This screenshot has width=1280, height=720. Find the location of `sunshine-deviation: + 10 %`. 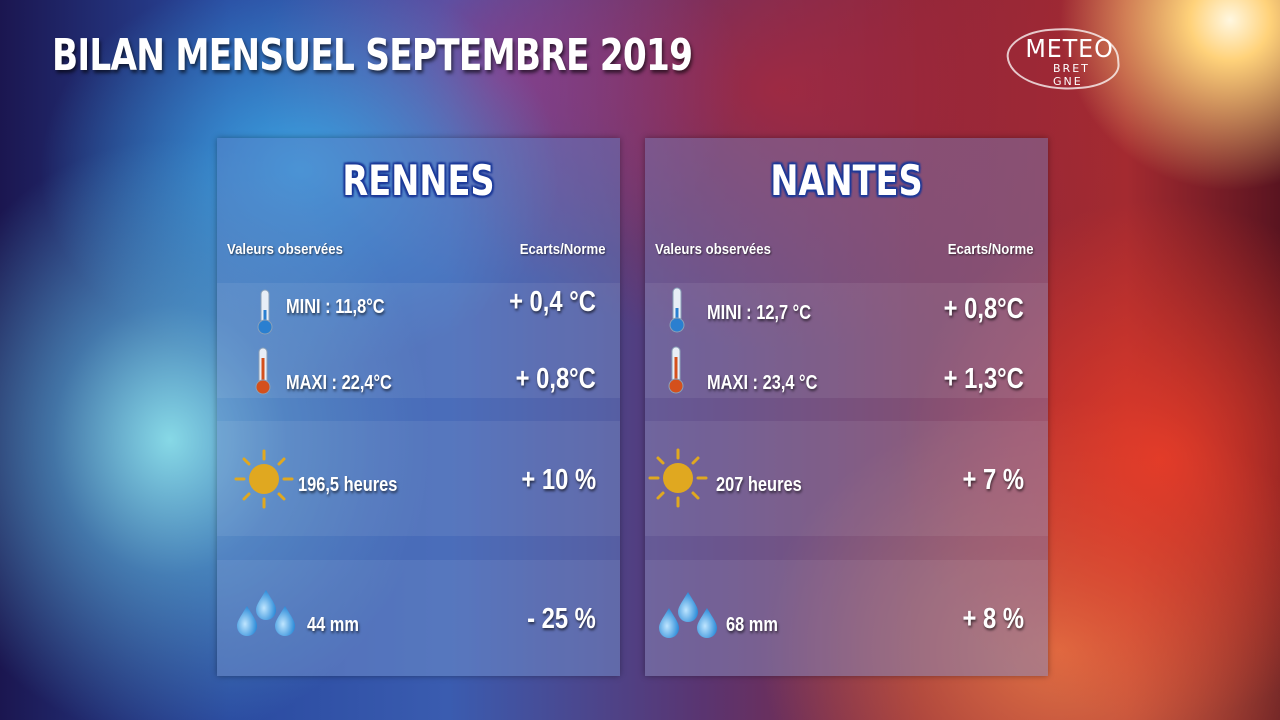

sunshine-deviation: + 10 % is located at coordinates (558, 480).